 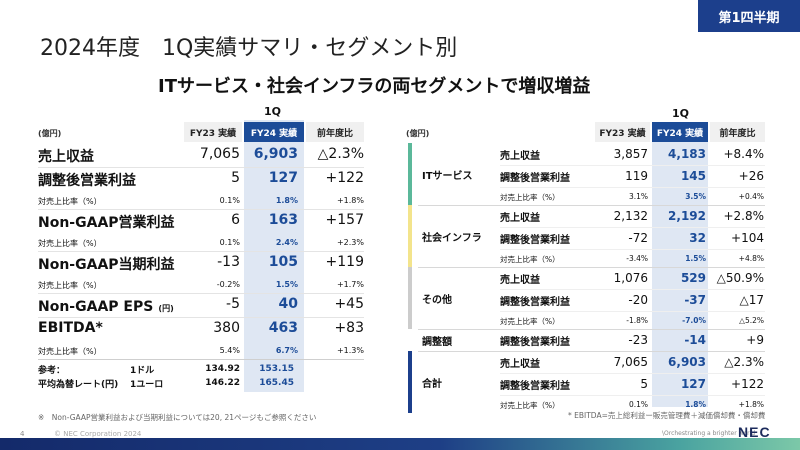 What do you see at coordinates (222, 383) in the screenshot?
I see `fx-fy23: 146.22` at bounding box center [222, 383].